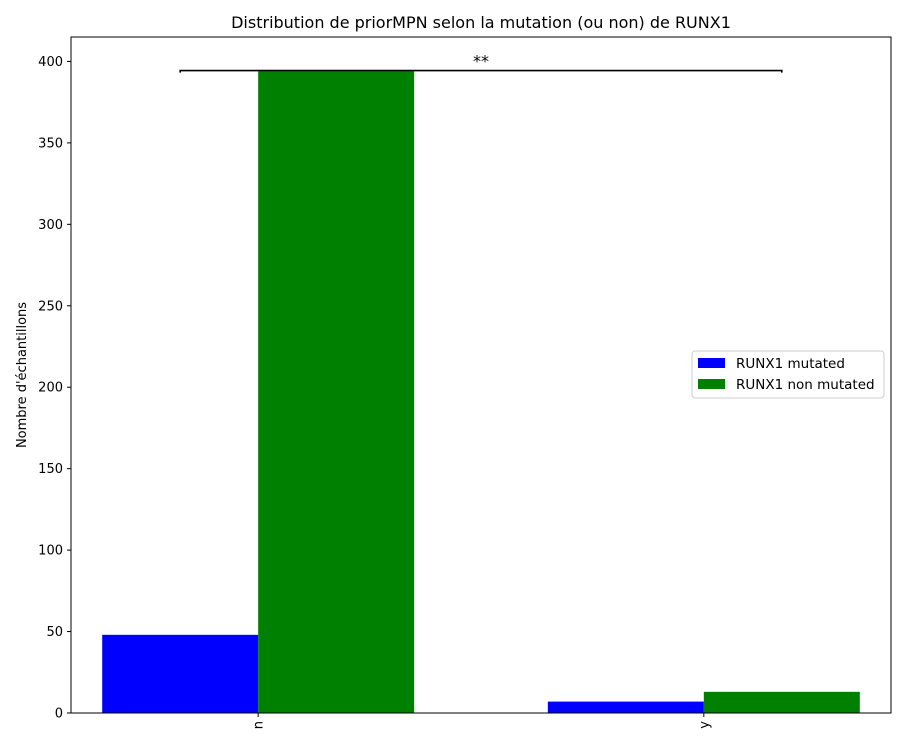  I want to click on bar-runx1-mutated-y, so click(625, 707).